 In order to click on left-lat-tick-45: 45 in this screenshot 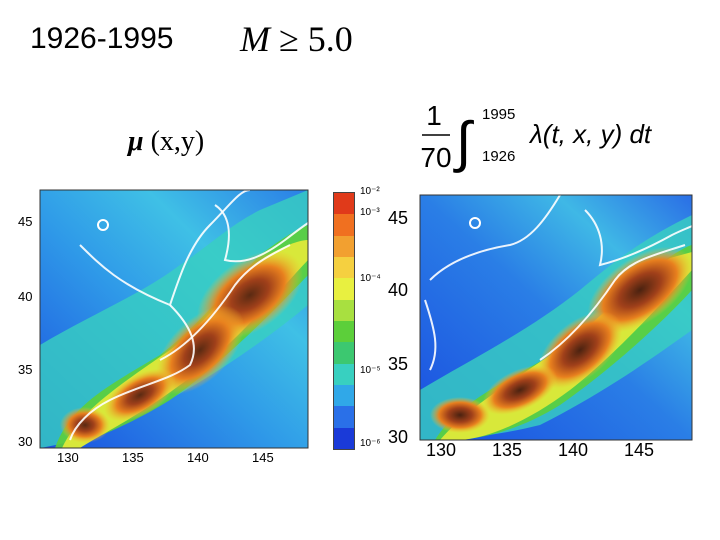, I will do `click(25, 221)`.